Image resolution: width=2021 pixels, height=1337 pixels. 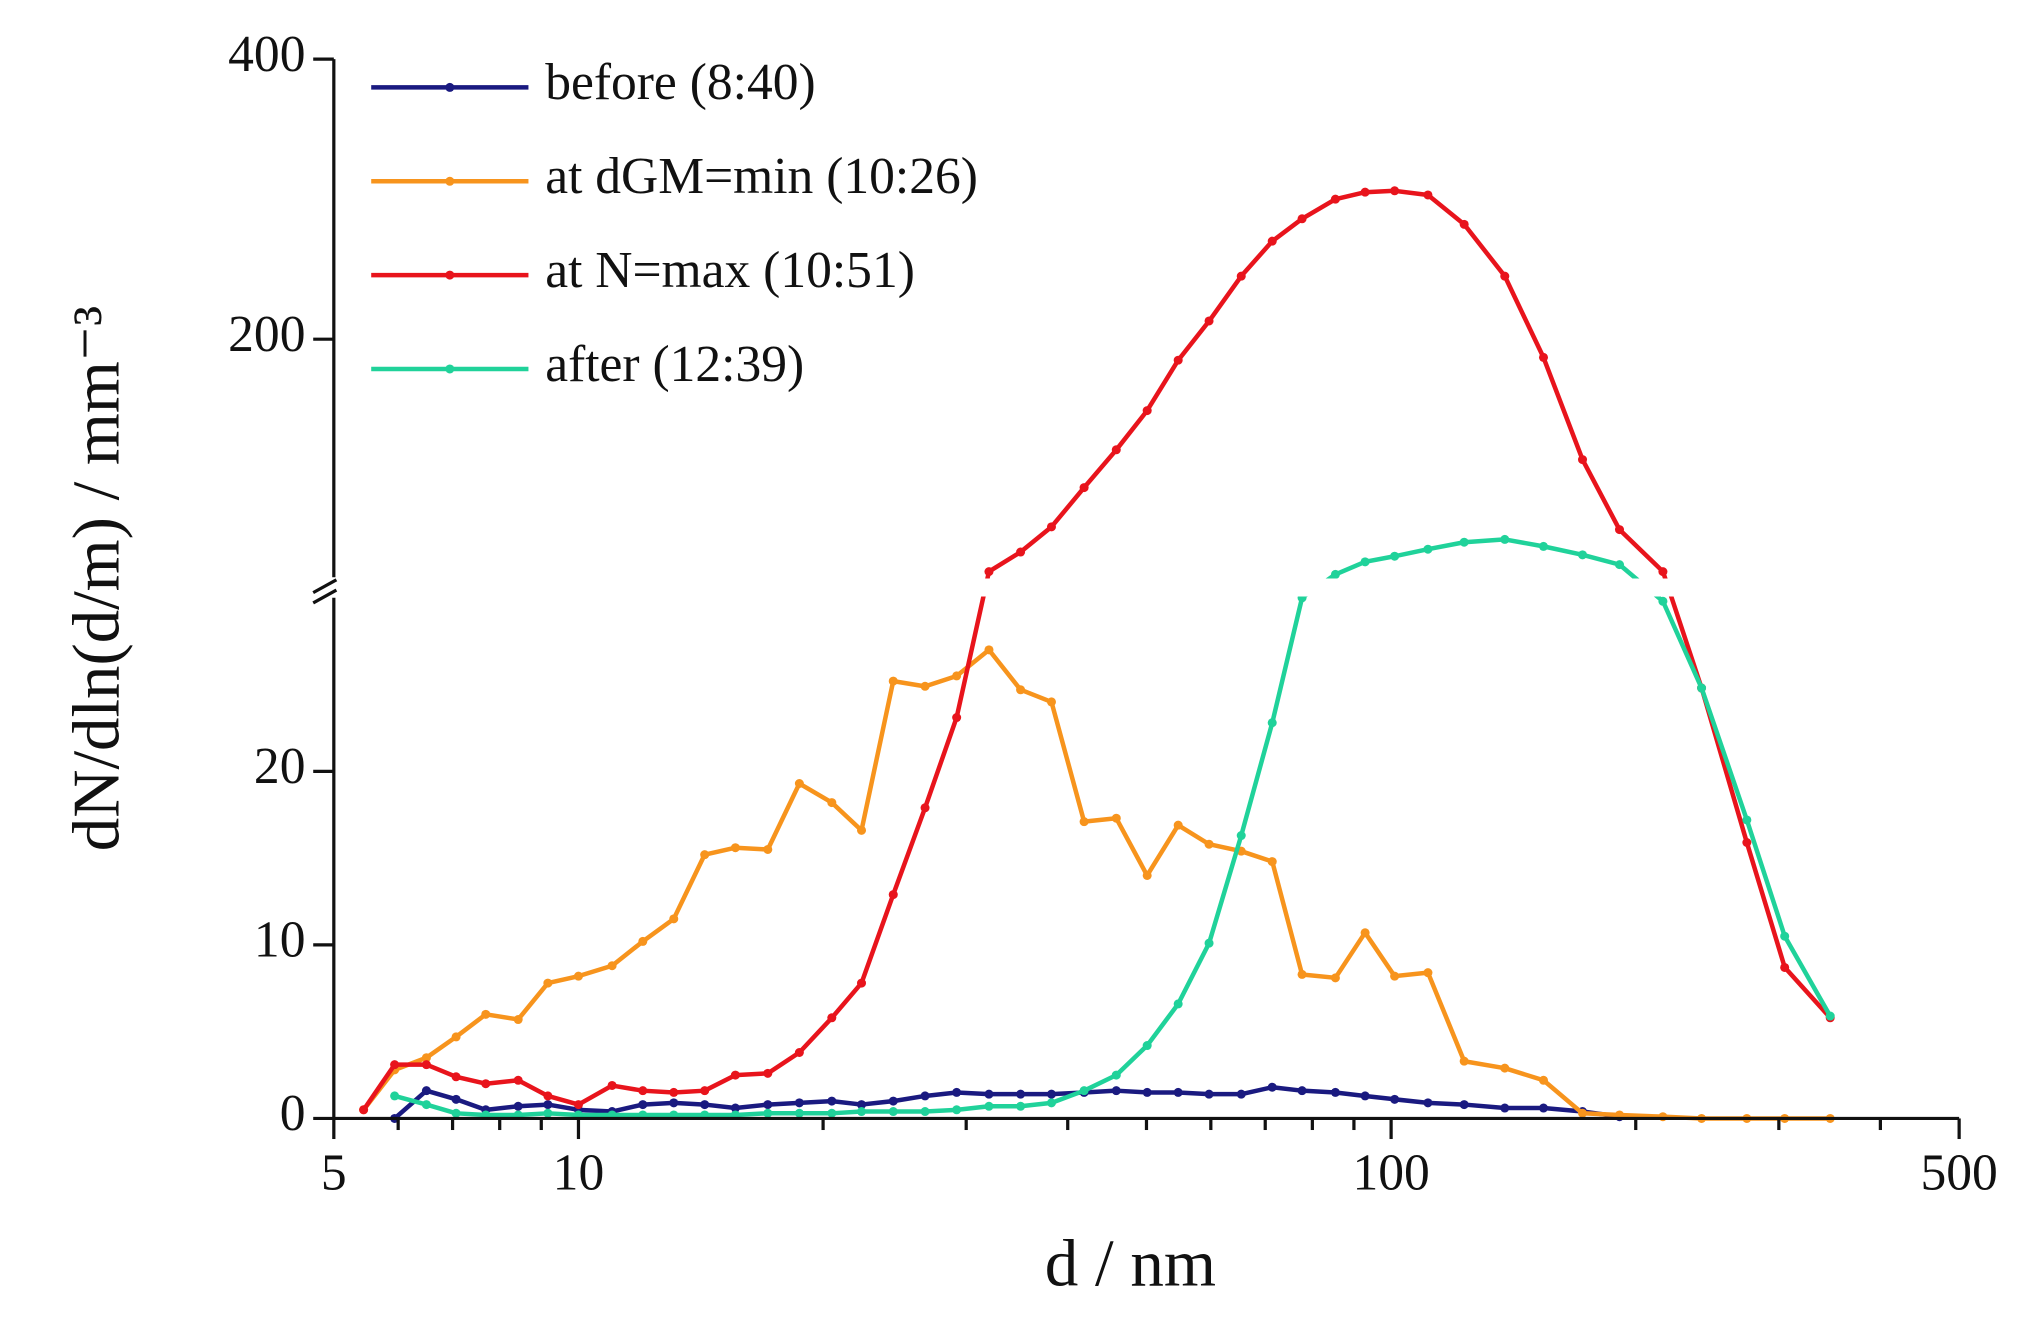 What do you see at coordinates (280, 766) in the screenshot?
I see `y-tick-label: 20` at bounding box center [280, 766].